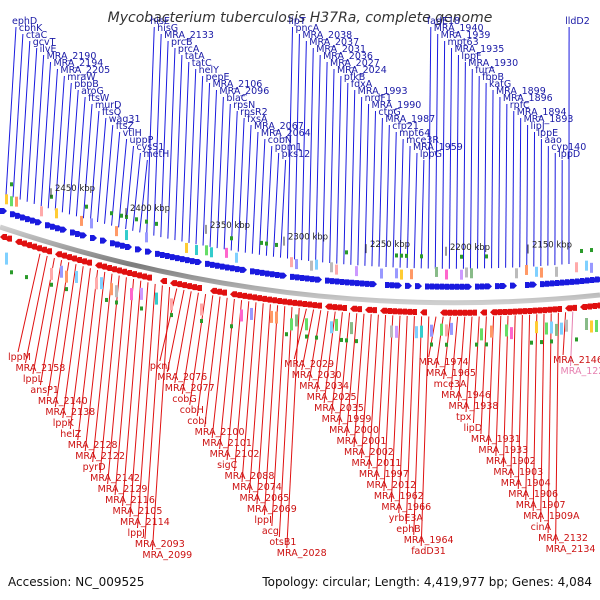  What do you see at coordinates (296, 154) in the screenshot?
I see `gene-label-forward: pks12` at bounding box center [296, 154].